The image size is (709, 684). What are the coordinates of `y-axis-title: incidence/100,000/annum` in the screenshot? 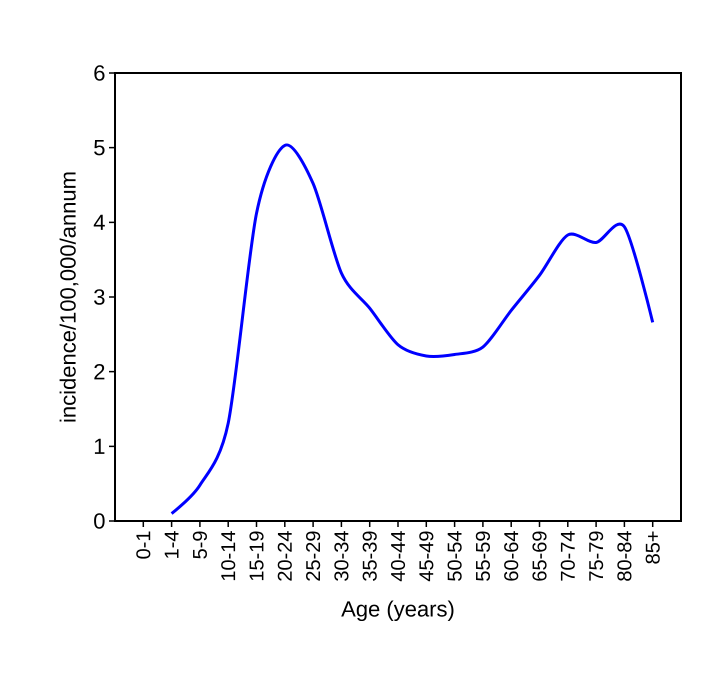 It's located at (69, 297).